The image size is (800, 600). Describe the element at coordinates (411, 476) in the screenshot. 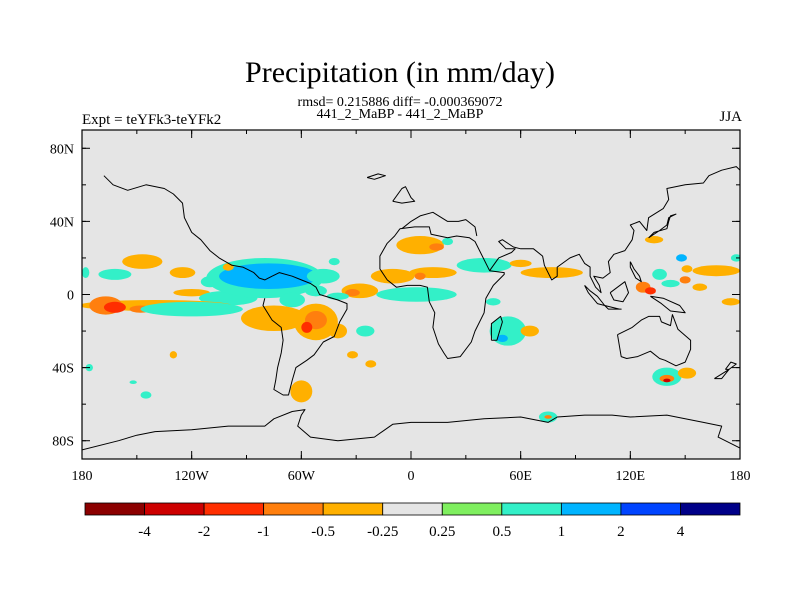

I see `x-tick-label: 0` at that location.